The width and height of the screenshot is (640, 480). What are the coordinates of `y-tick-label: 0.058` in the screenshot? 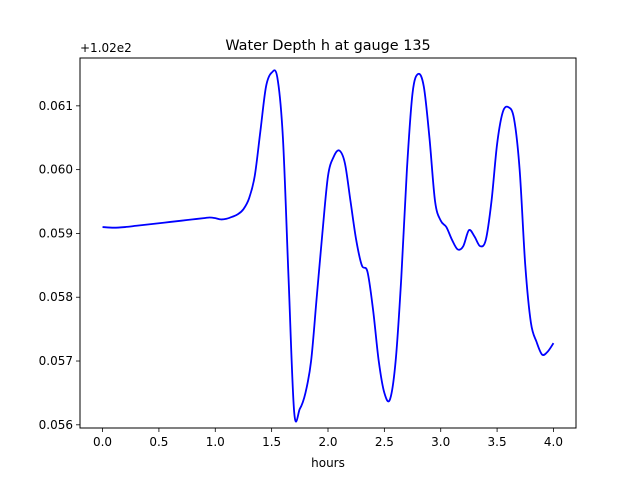 It's located at (56, 297).